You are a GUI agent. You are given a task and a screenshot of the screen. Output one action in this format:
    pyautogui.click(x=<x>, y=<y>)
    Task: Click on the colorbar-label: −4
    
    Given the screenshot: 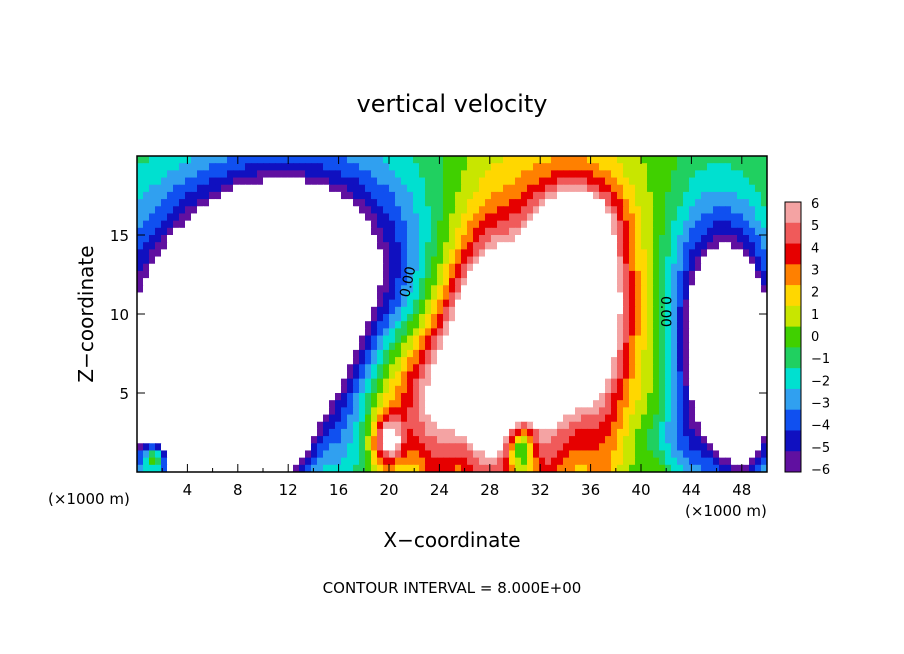 What is the action you would take?
    pyautogui.click(x=820, y=426)
    